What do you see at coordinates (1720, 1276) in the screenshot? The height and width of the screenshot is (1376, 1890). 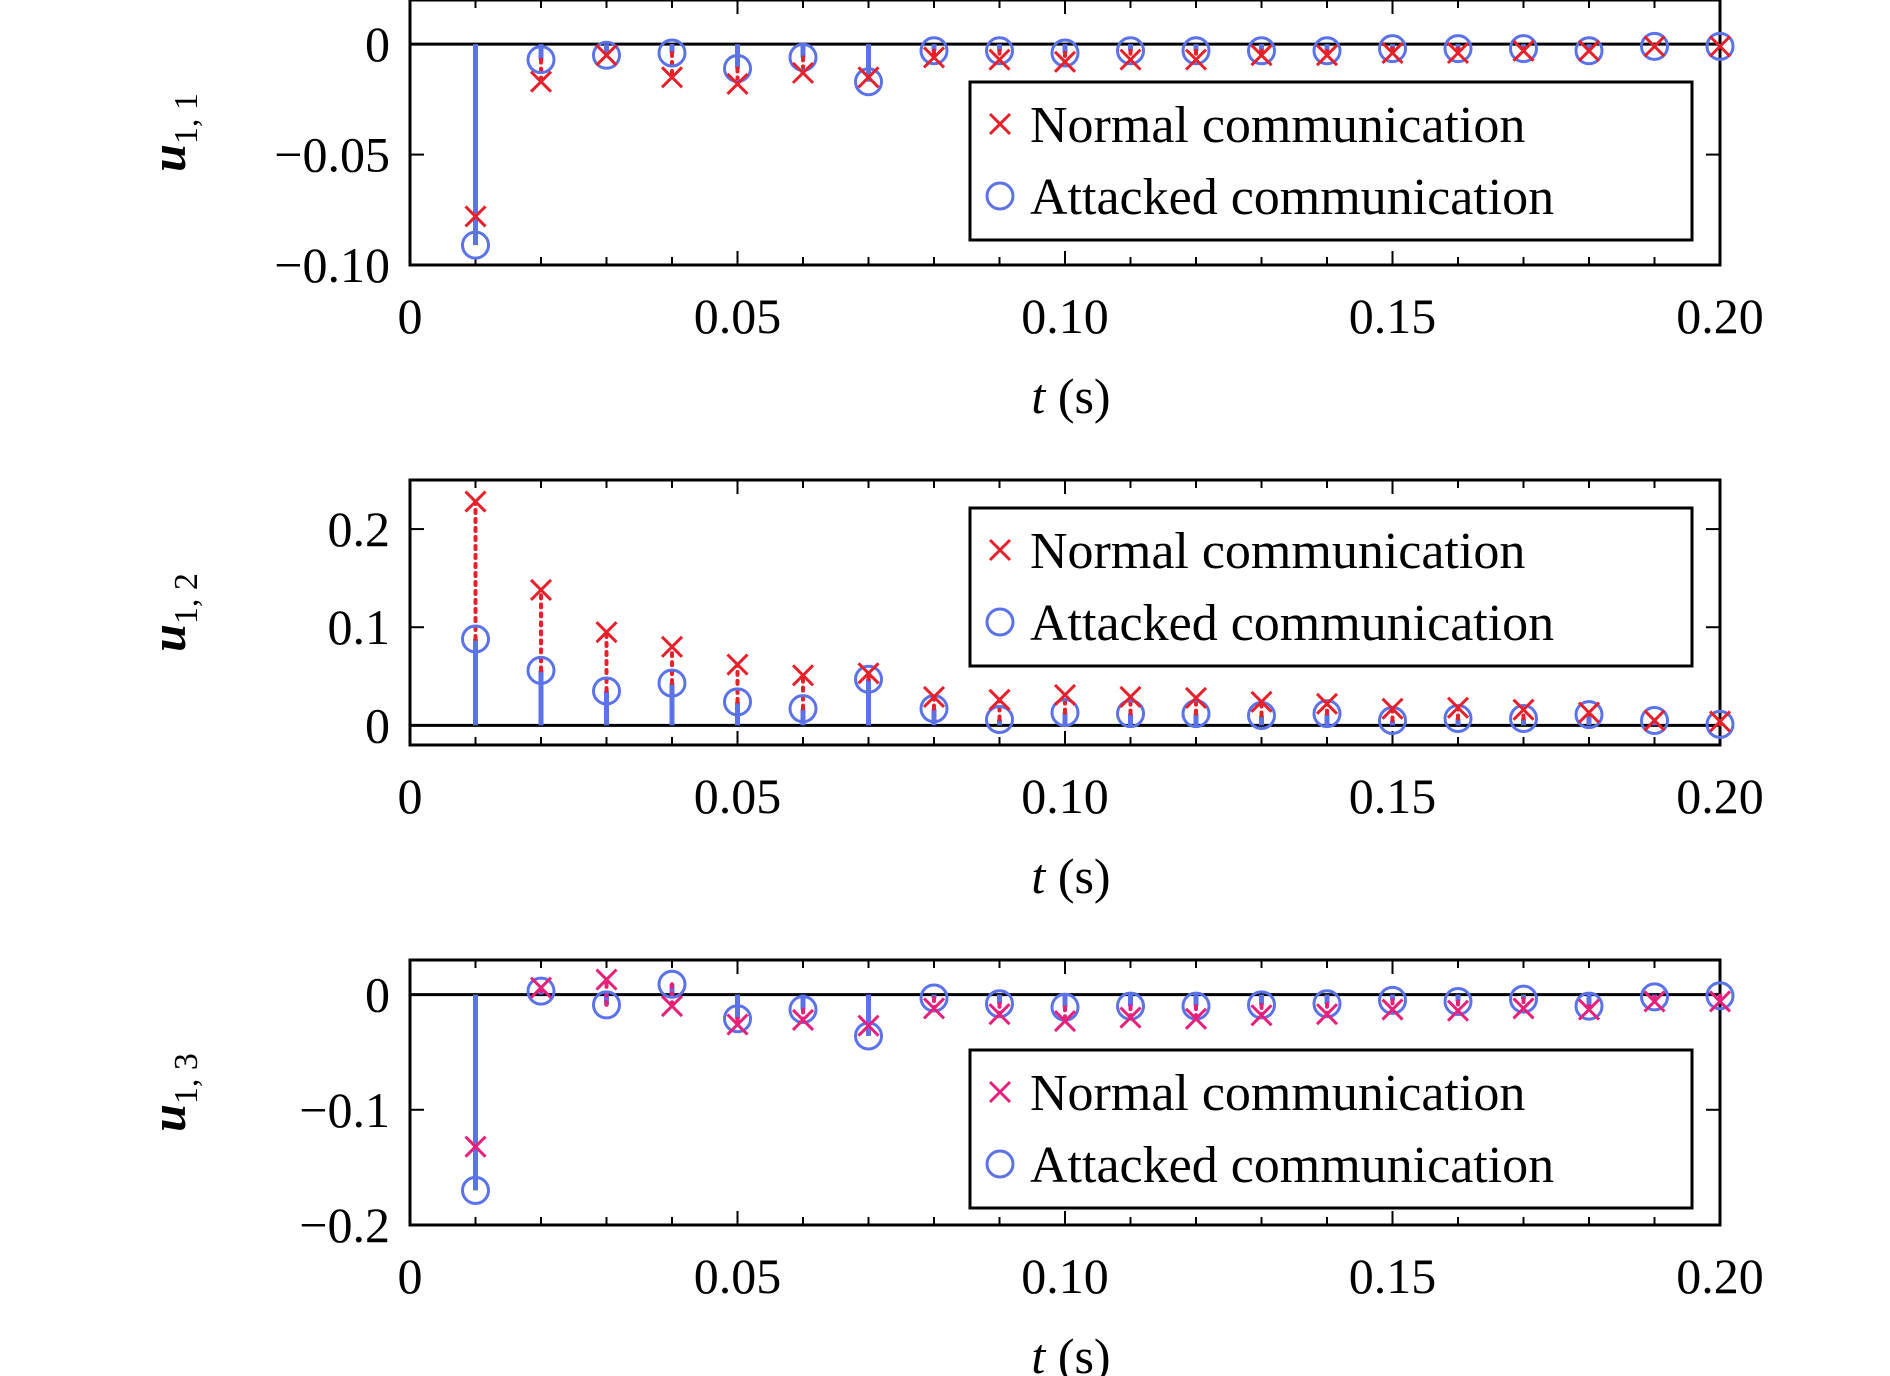 I see `x-tick-label: 0.20` at bounding box center [1720, 1276].